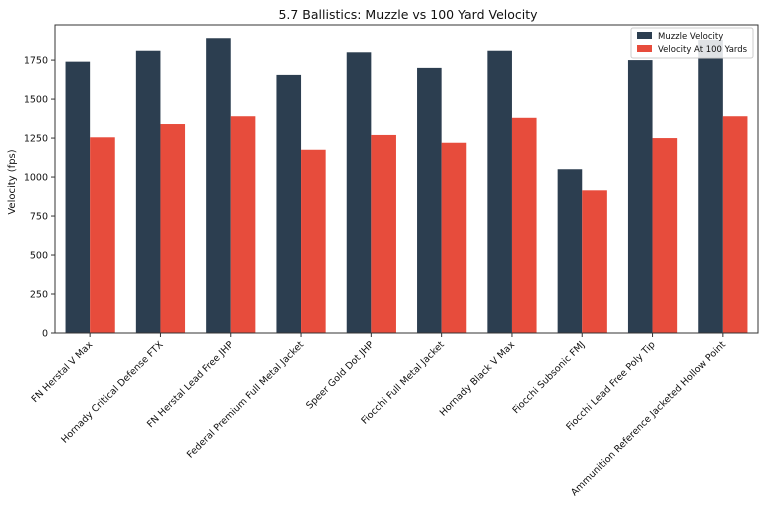 The image size is (768, 512). I want to click on x-tick-label: Speer Gold Dot JHP, so click(340, 375).